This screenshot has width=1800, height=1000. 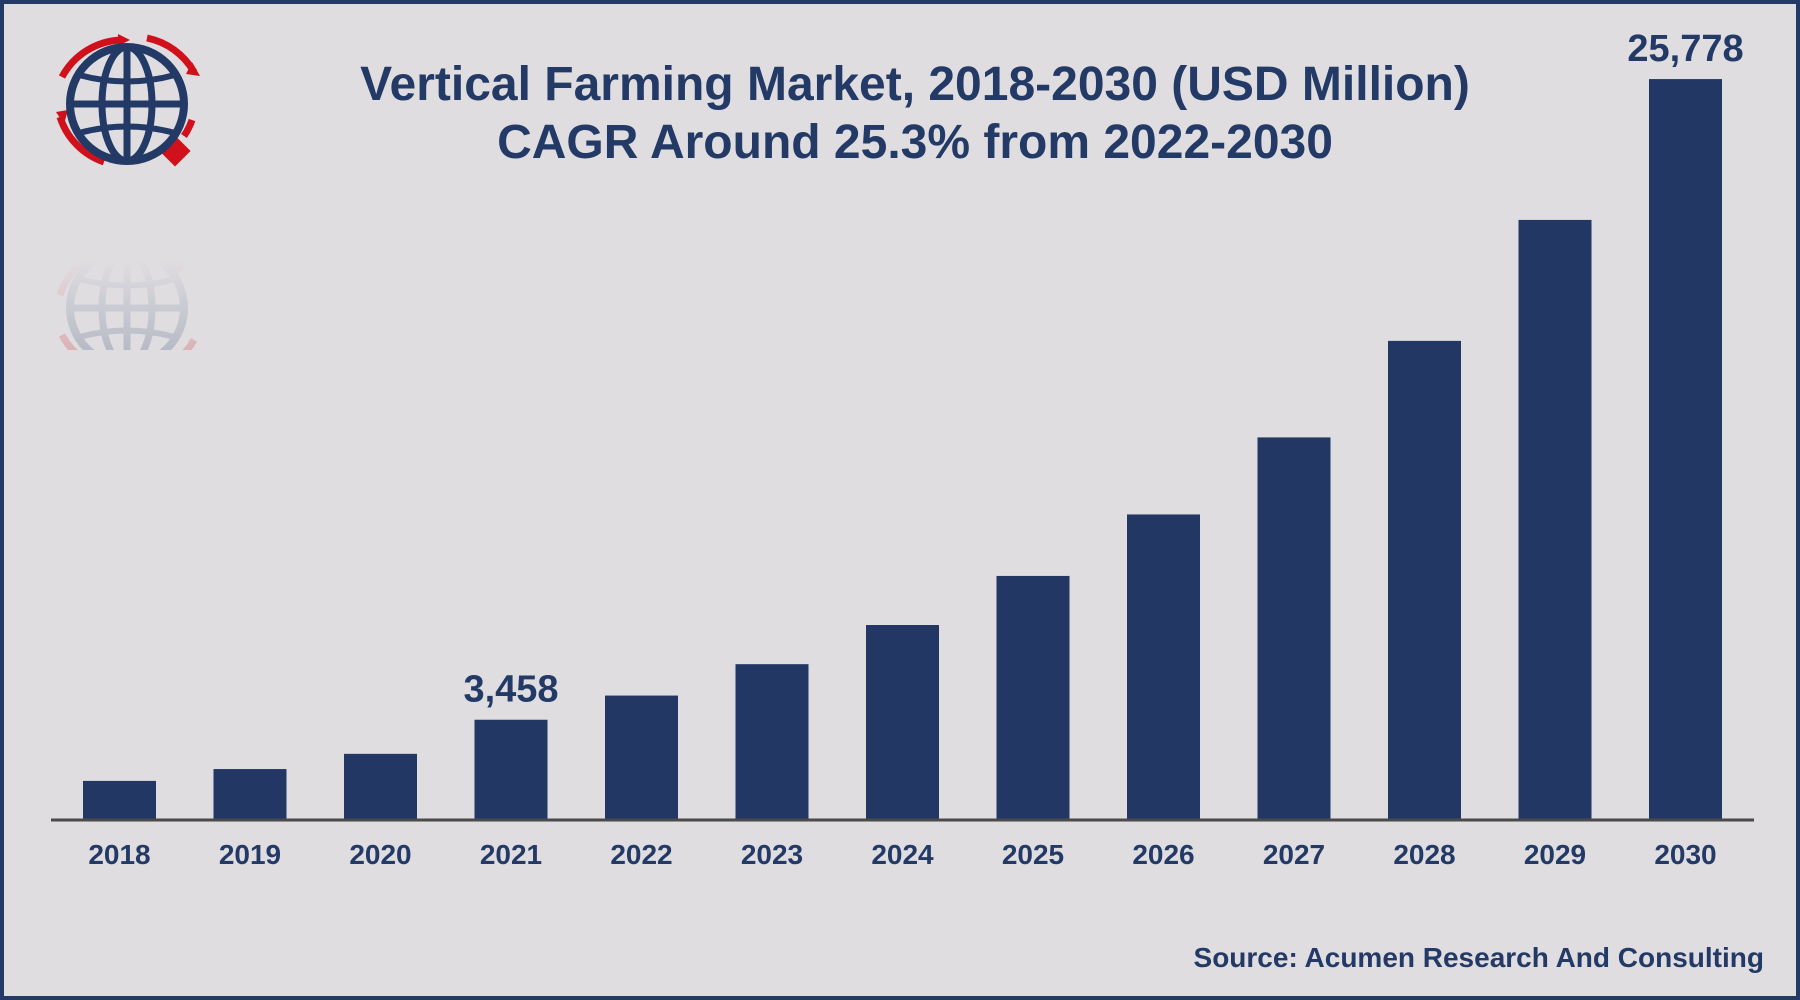 I want to click on x-tick-label-2025: 2025, so click(x=1033, y=854).